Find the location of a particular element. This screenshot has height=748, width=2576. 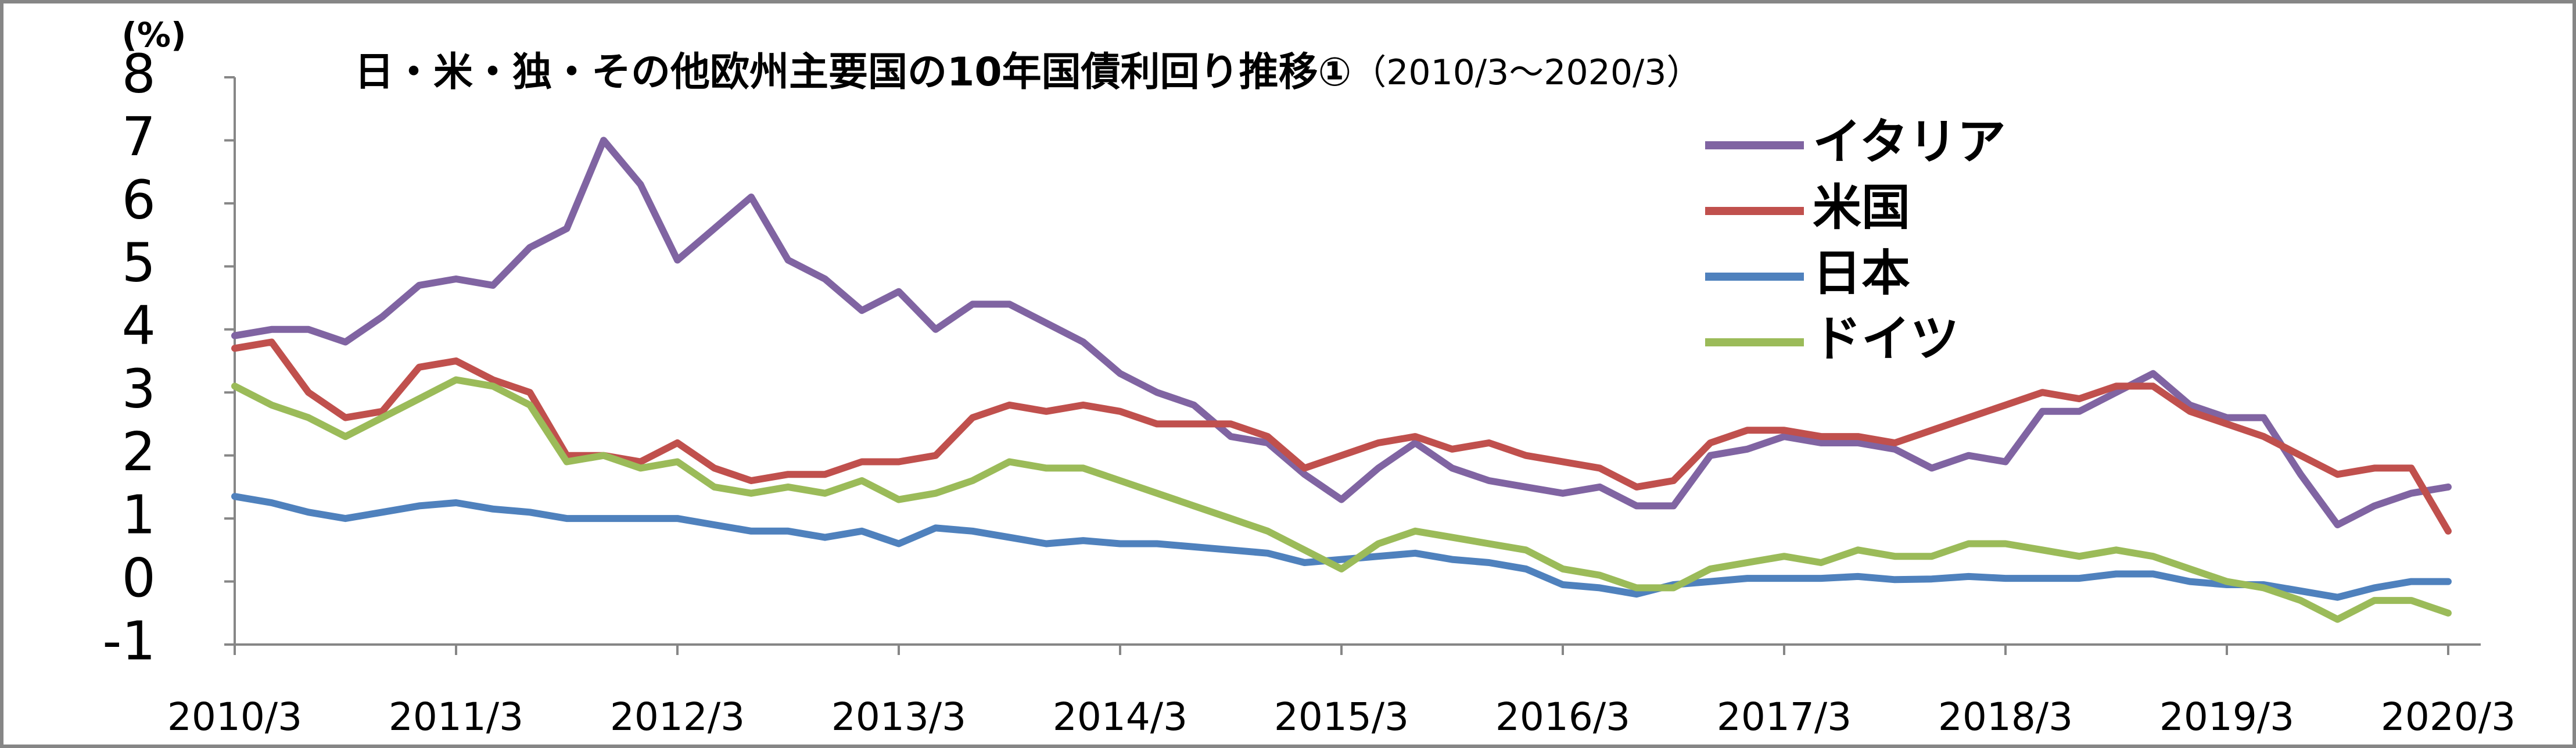

title-text: 日・米・独・その他欧州主要国の10年国債利回り推移① is located at coordinates (852, 72).